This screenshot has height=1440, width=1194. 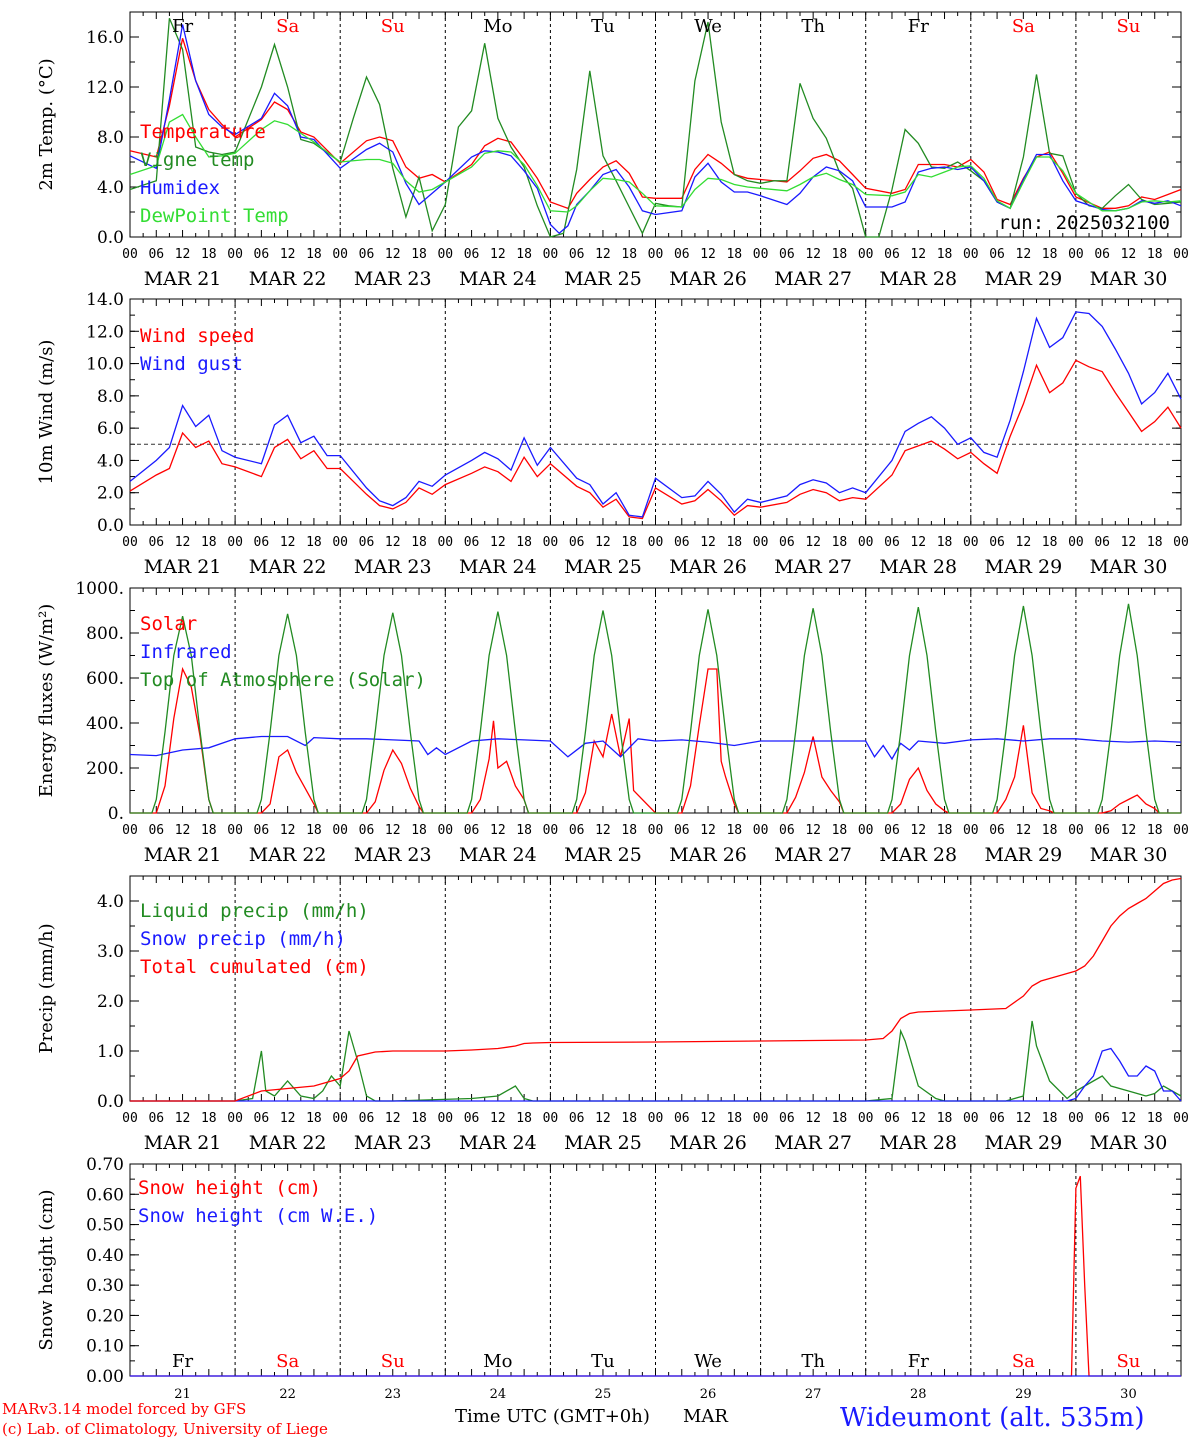 I want to click on y-axis: 0.00 0.10 0.20 0.30 0.40 0.50 0.60 0.70, so click(x=633, y=1271).